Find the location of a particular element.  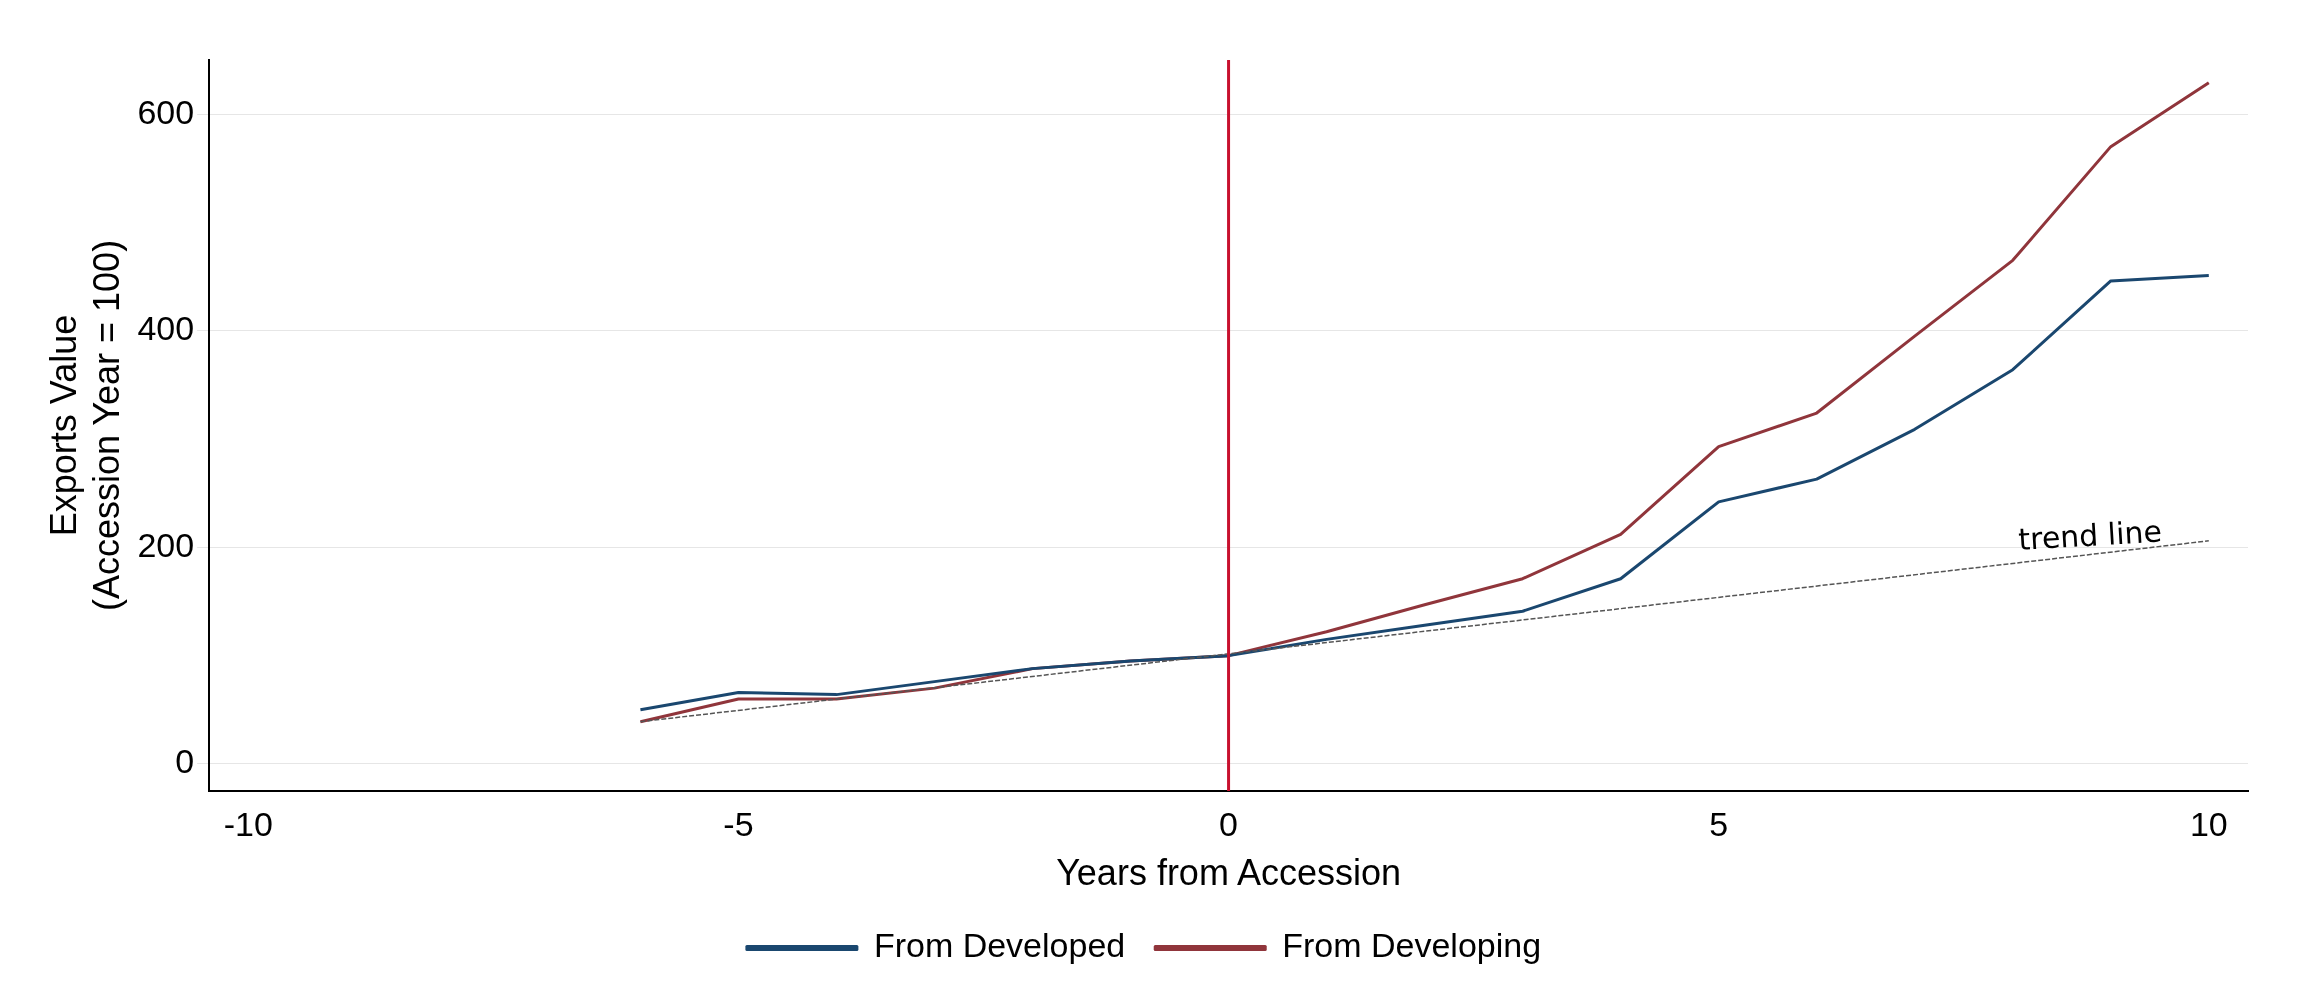

y-tick-label: 0 is located at coordinates (185, 761).